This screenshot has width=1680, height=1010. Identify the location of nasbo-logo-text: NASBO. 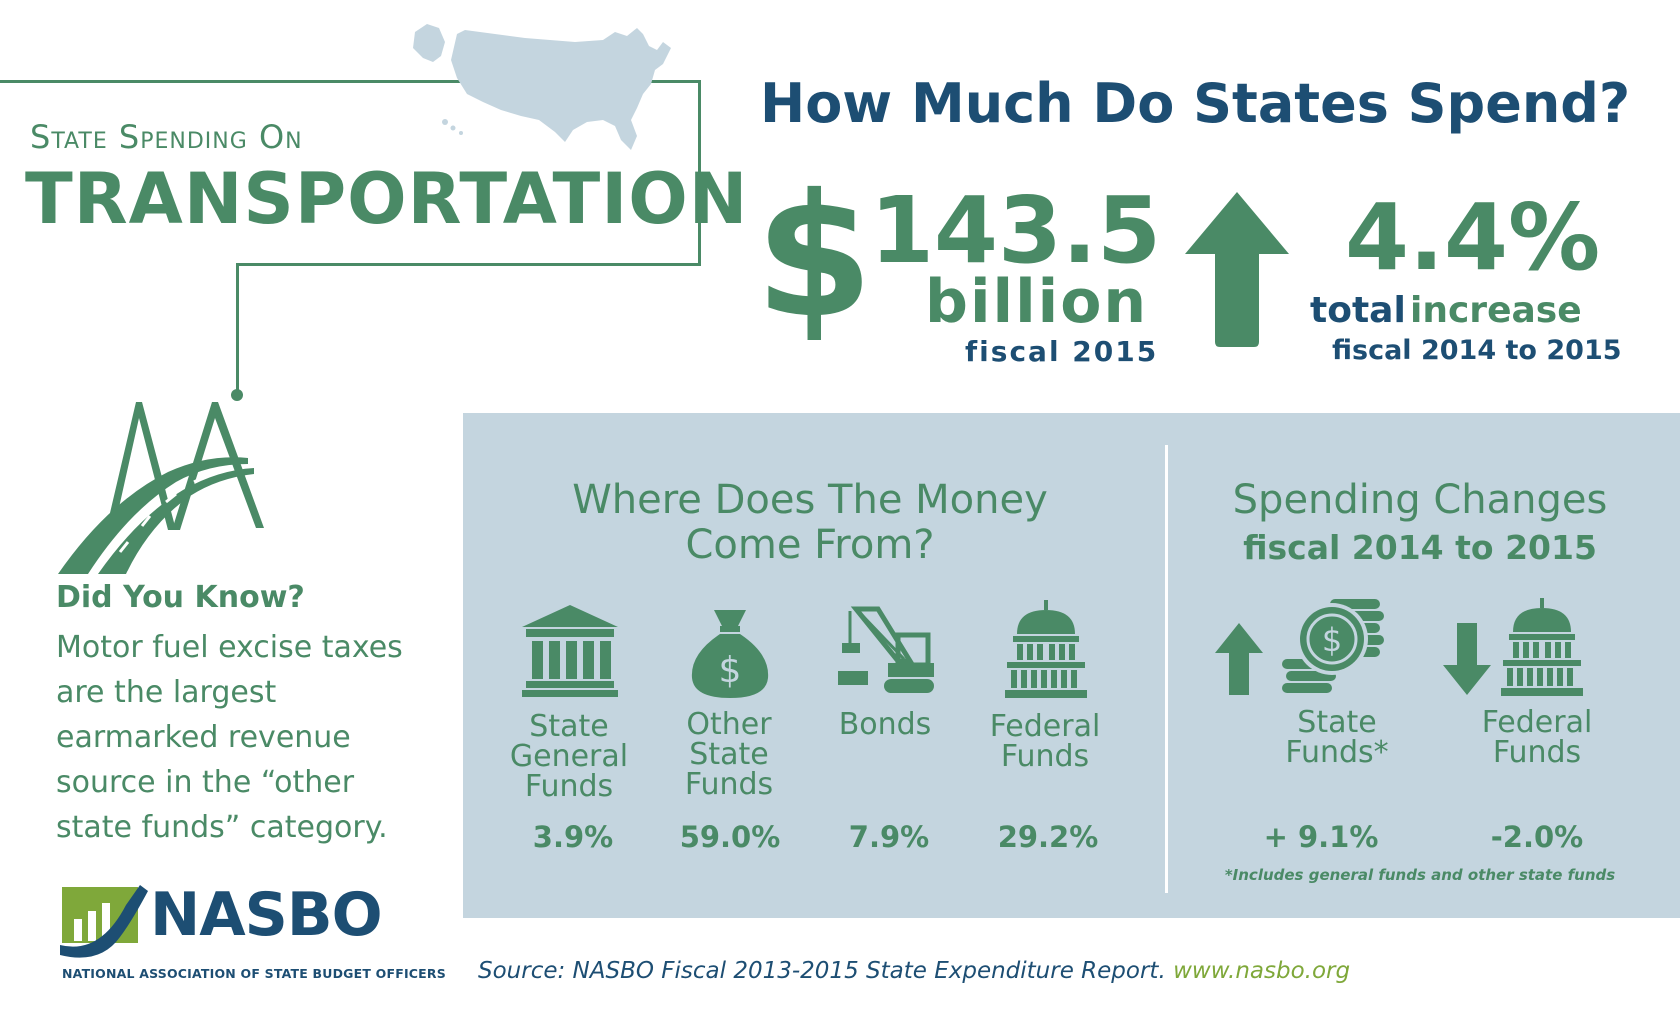
(266, 915).